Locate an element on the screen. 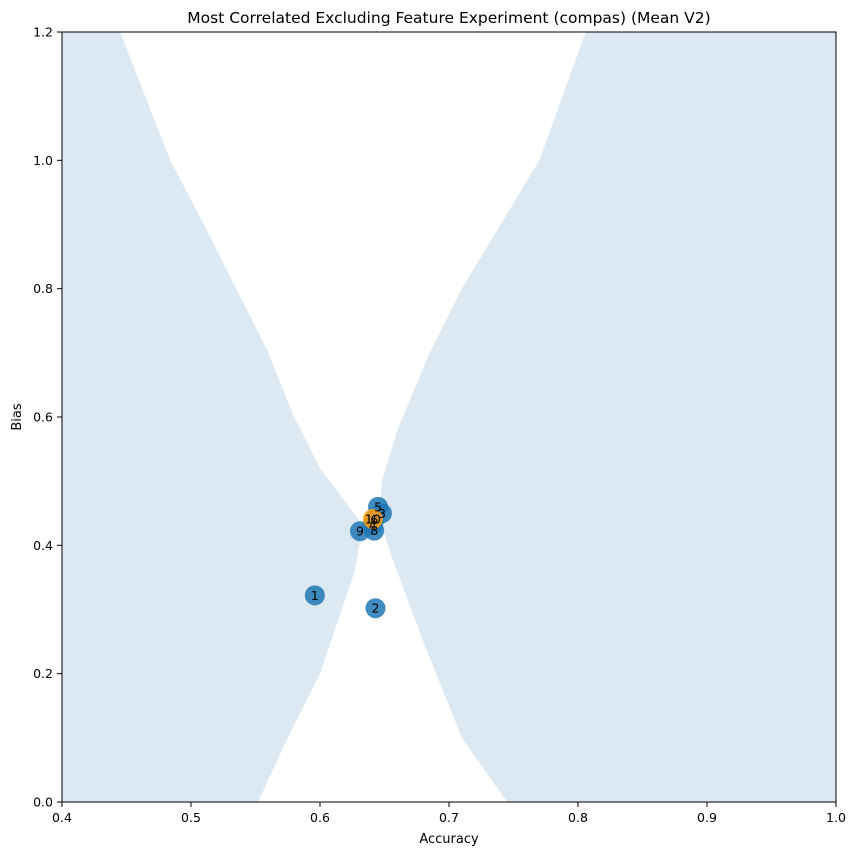 The height and width of the screenshot is (855, 857). data-point-label-6: 6 is located at coordinates (374, 519).